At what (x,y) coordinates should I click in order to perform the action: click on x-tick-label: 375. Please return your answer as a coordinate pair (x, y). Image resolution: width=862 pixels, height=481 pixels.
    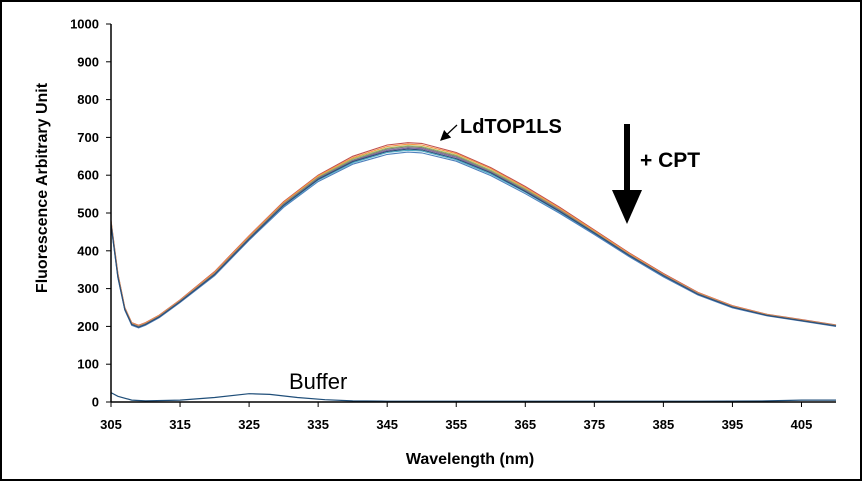
    Looking at the image, I should click on (594, 424).